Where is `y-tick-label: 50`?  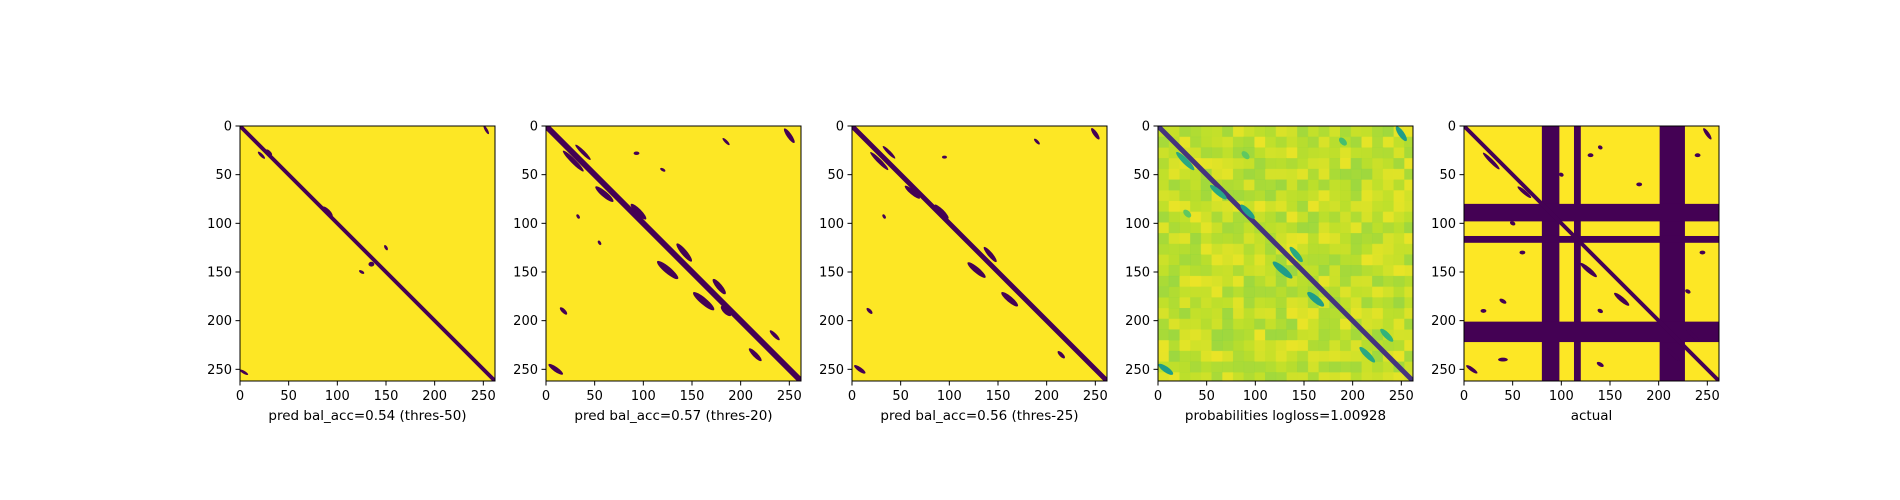
y-tick-label: 50 is located at coordinates (1141, 175).